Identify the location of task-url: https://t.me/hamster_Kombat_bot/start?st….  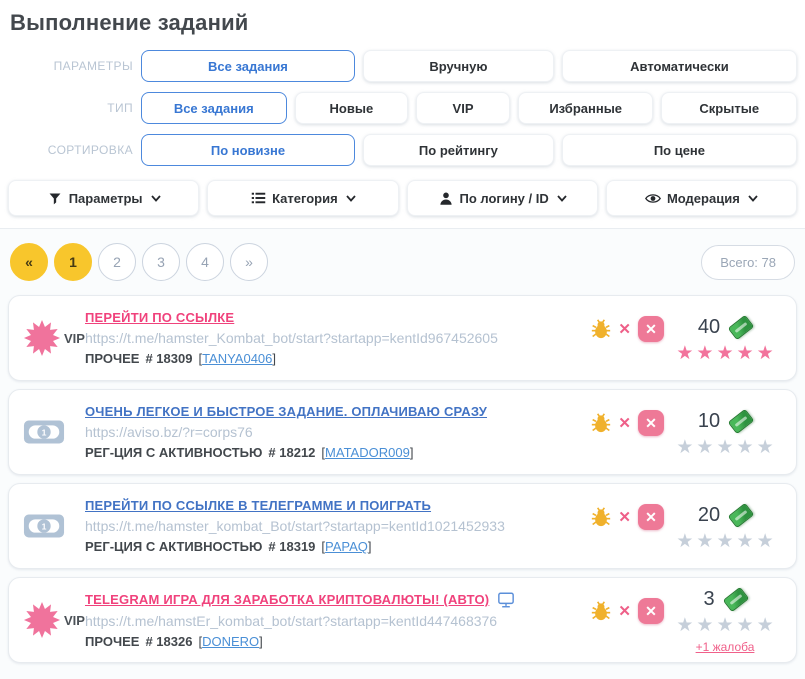
(291, 338).